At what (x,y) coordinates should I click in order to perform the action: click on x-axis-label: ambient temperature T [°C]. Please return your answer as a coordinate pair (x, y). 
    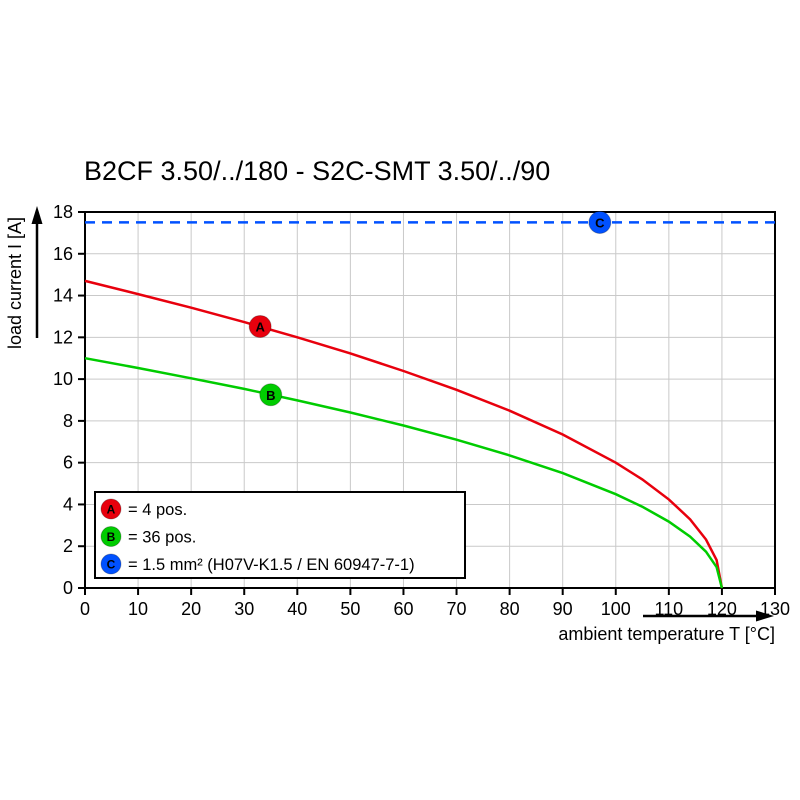
    Looking at the image, I should click on (666, 634).